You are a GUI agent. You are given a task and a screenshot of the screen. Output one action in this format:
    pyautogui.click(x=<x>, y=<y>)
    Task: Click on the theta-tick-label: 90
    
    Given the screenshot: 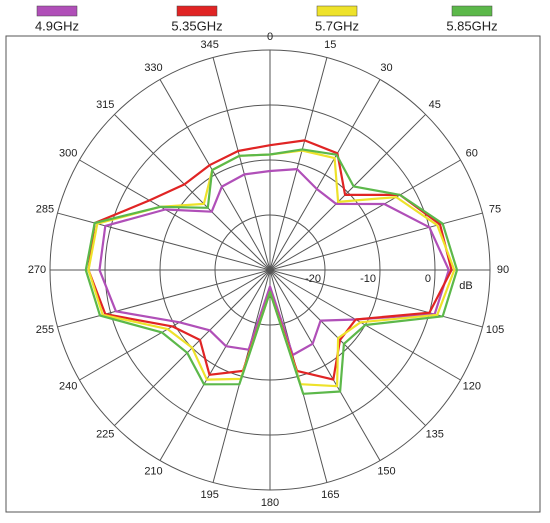 What is the action you would take?
    pyautogui.click(x=503, y=270)
    